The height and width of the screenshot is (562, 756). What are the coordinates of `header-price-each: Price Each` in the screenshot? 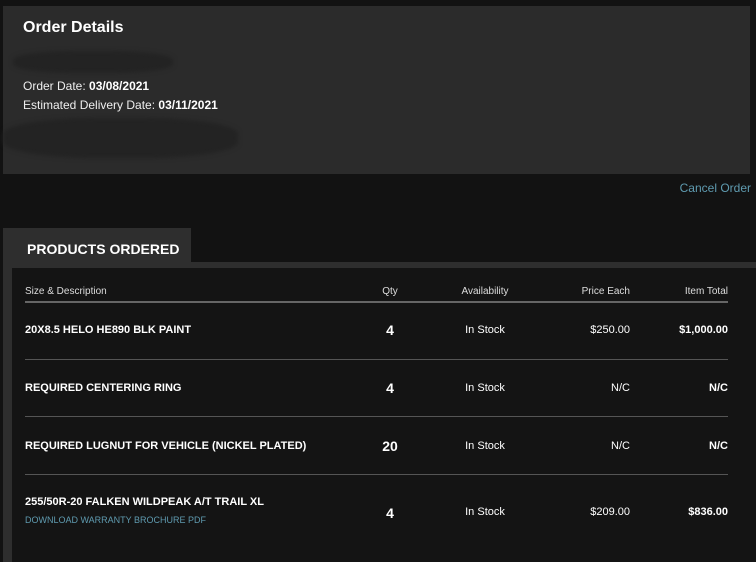 It's located at (605, 291).